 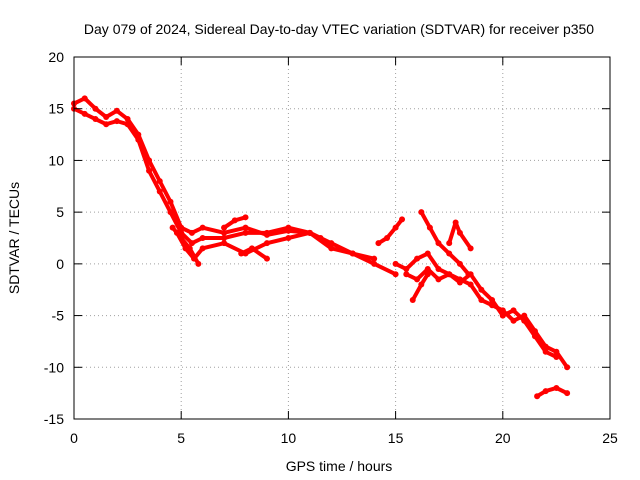 What do you see at coordinates (339, 466) in the screenshot?
I see `x-axis-label: GPS time / hours` at bounding box center [339, 466].